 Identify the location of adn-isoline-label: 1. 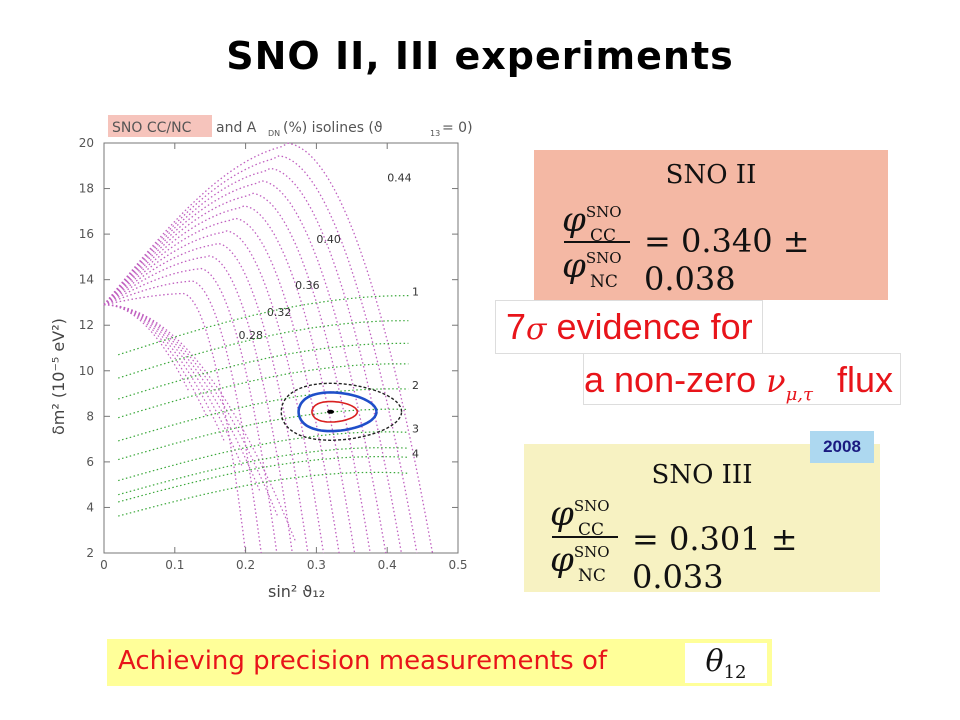
(415, 292).